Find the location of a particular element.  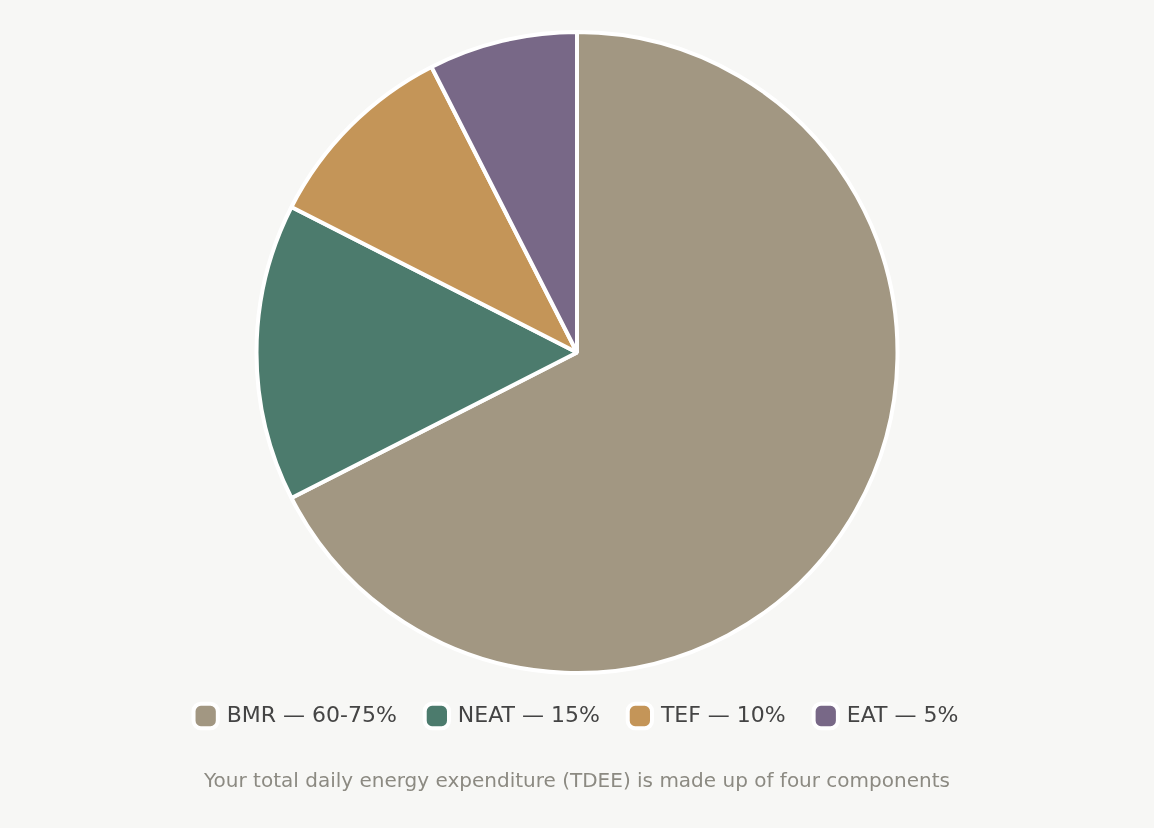

text: Your total daily energy expenditure (TDEE) is made up of four components is located at coordinates (577, 780).